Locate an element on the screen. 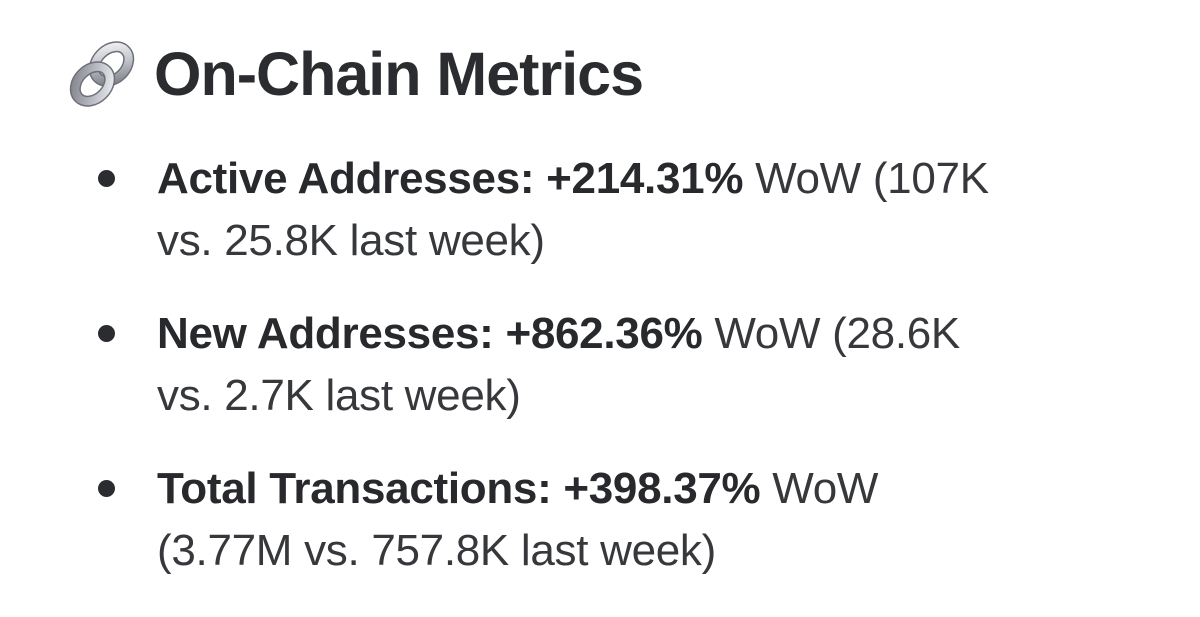 The height and width of the screenshot is (617, 1200). metric-label-value: Total Transactions: +398.37% is located at coordinates (459, 488).